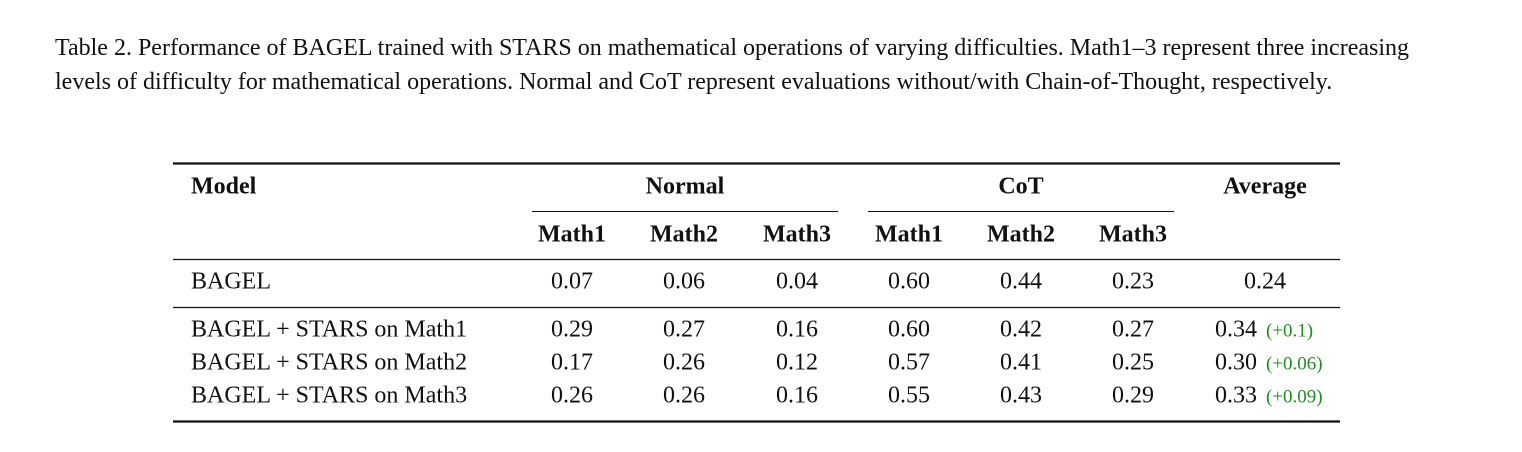 Image resolution: width=1522 pixels, height=452 pixels. Describe the element at coordinates (1294, 363) in the screenshot. I see `average-delta: (+0.06)` at that location.